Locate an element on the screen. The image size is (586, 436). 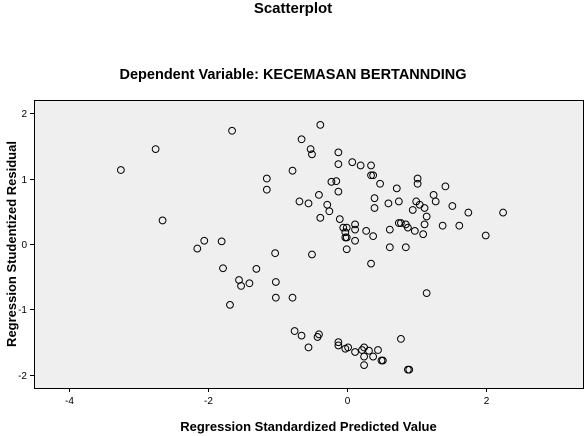
chart-title: Scatterplot is located at coordinates (293, 8).